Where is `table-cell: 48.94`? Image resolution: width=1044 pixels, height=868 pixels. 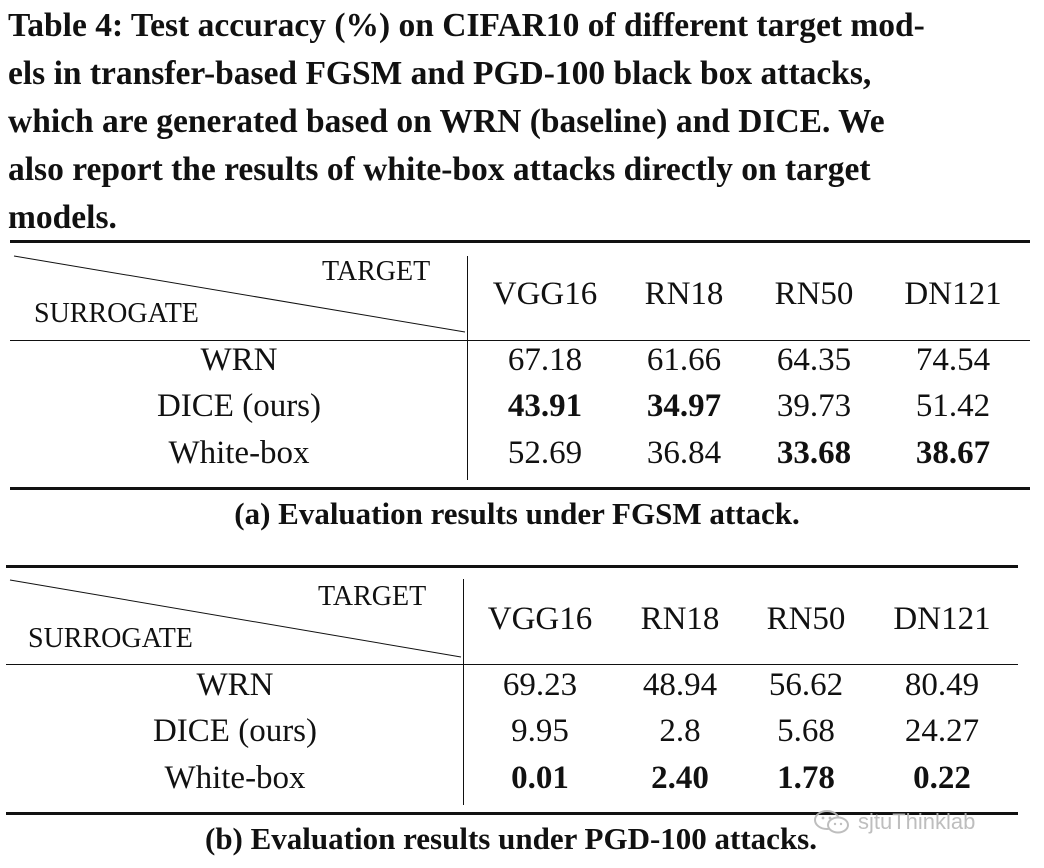 table-cell: 48.94 is located at coordinates (680, 685).